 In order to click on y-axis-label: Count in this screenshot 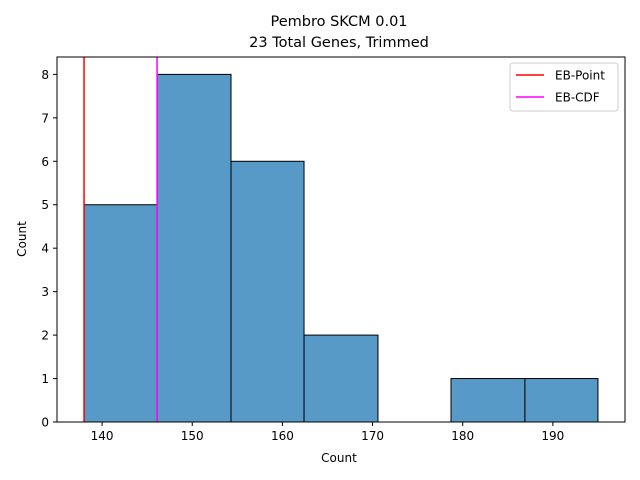, I will do `click(22, 239)`.